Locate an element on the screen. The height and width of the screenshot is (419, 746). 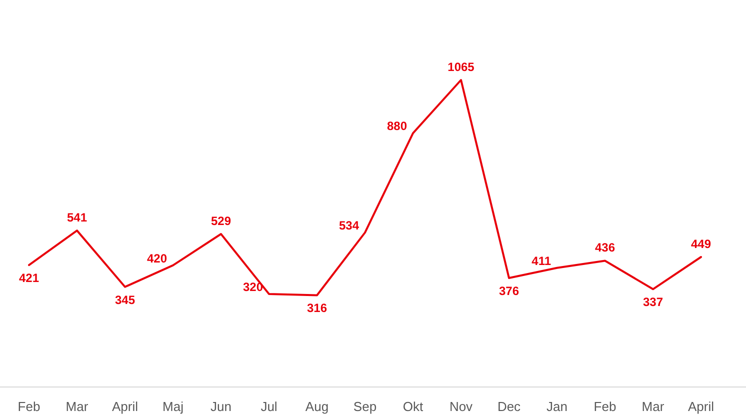
data-label: 436 is located at coordinates (605, 247).